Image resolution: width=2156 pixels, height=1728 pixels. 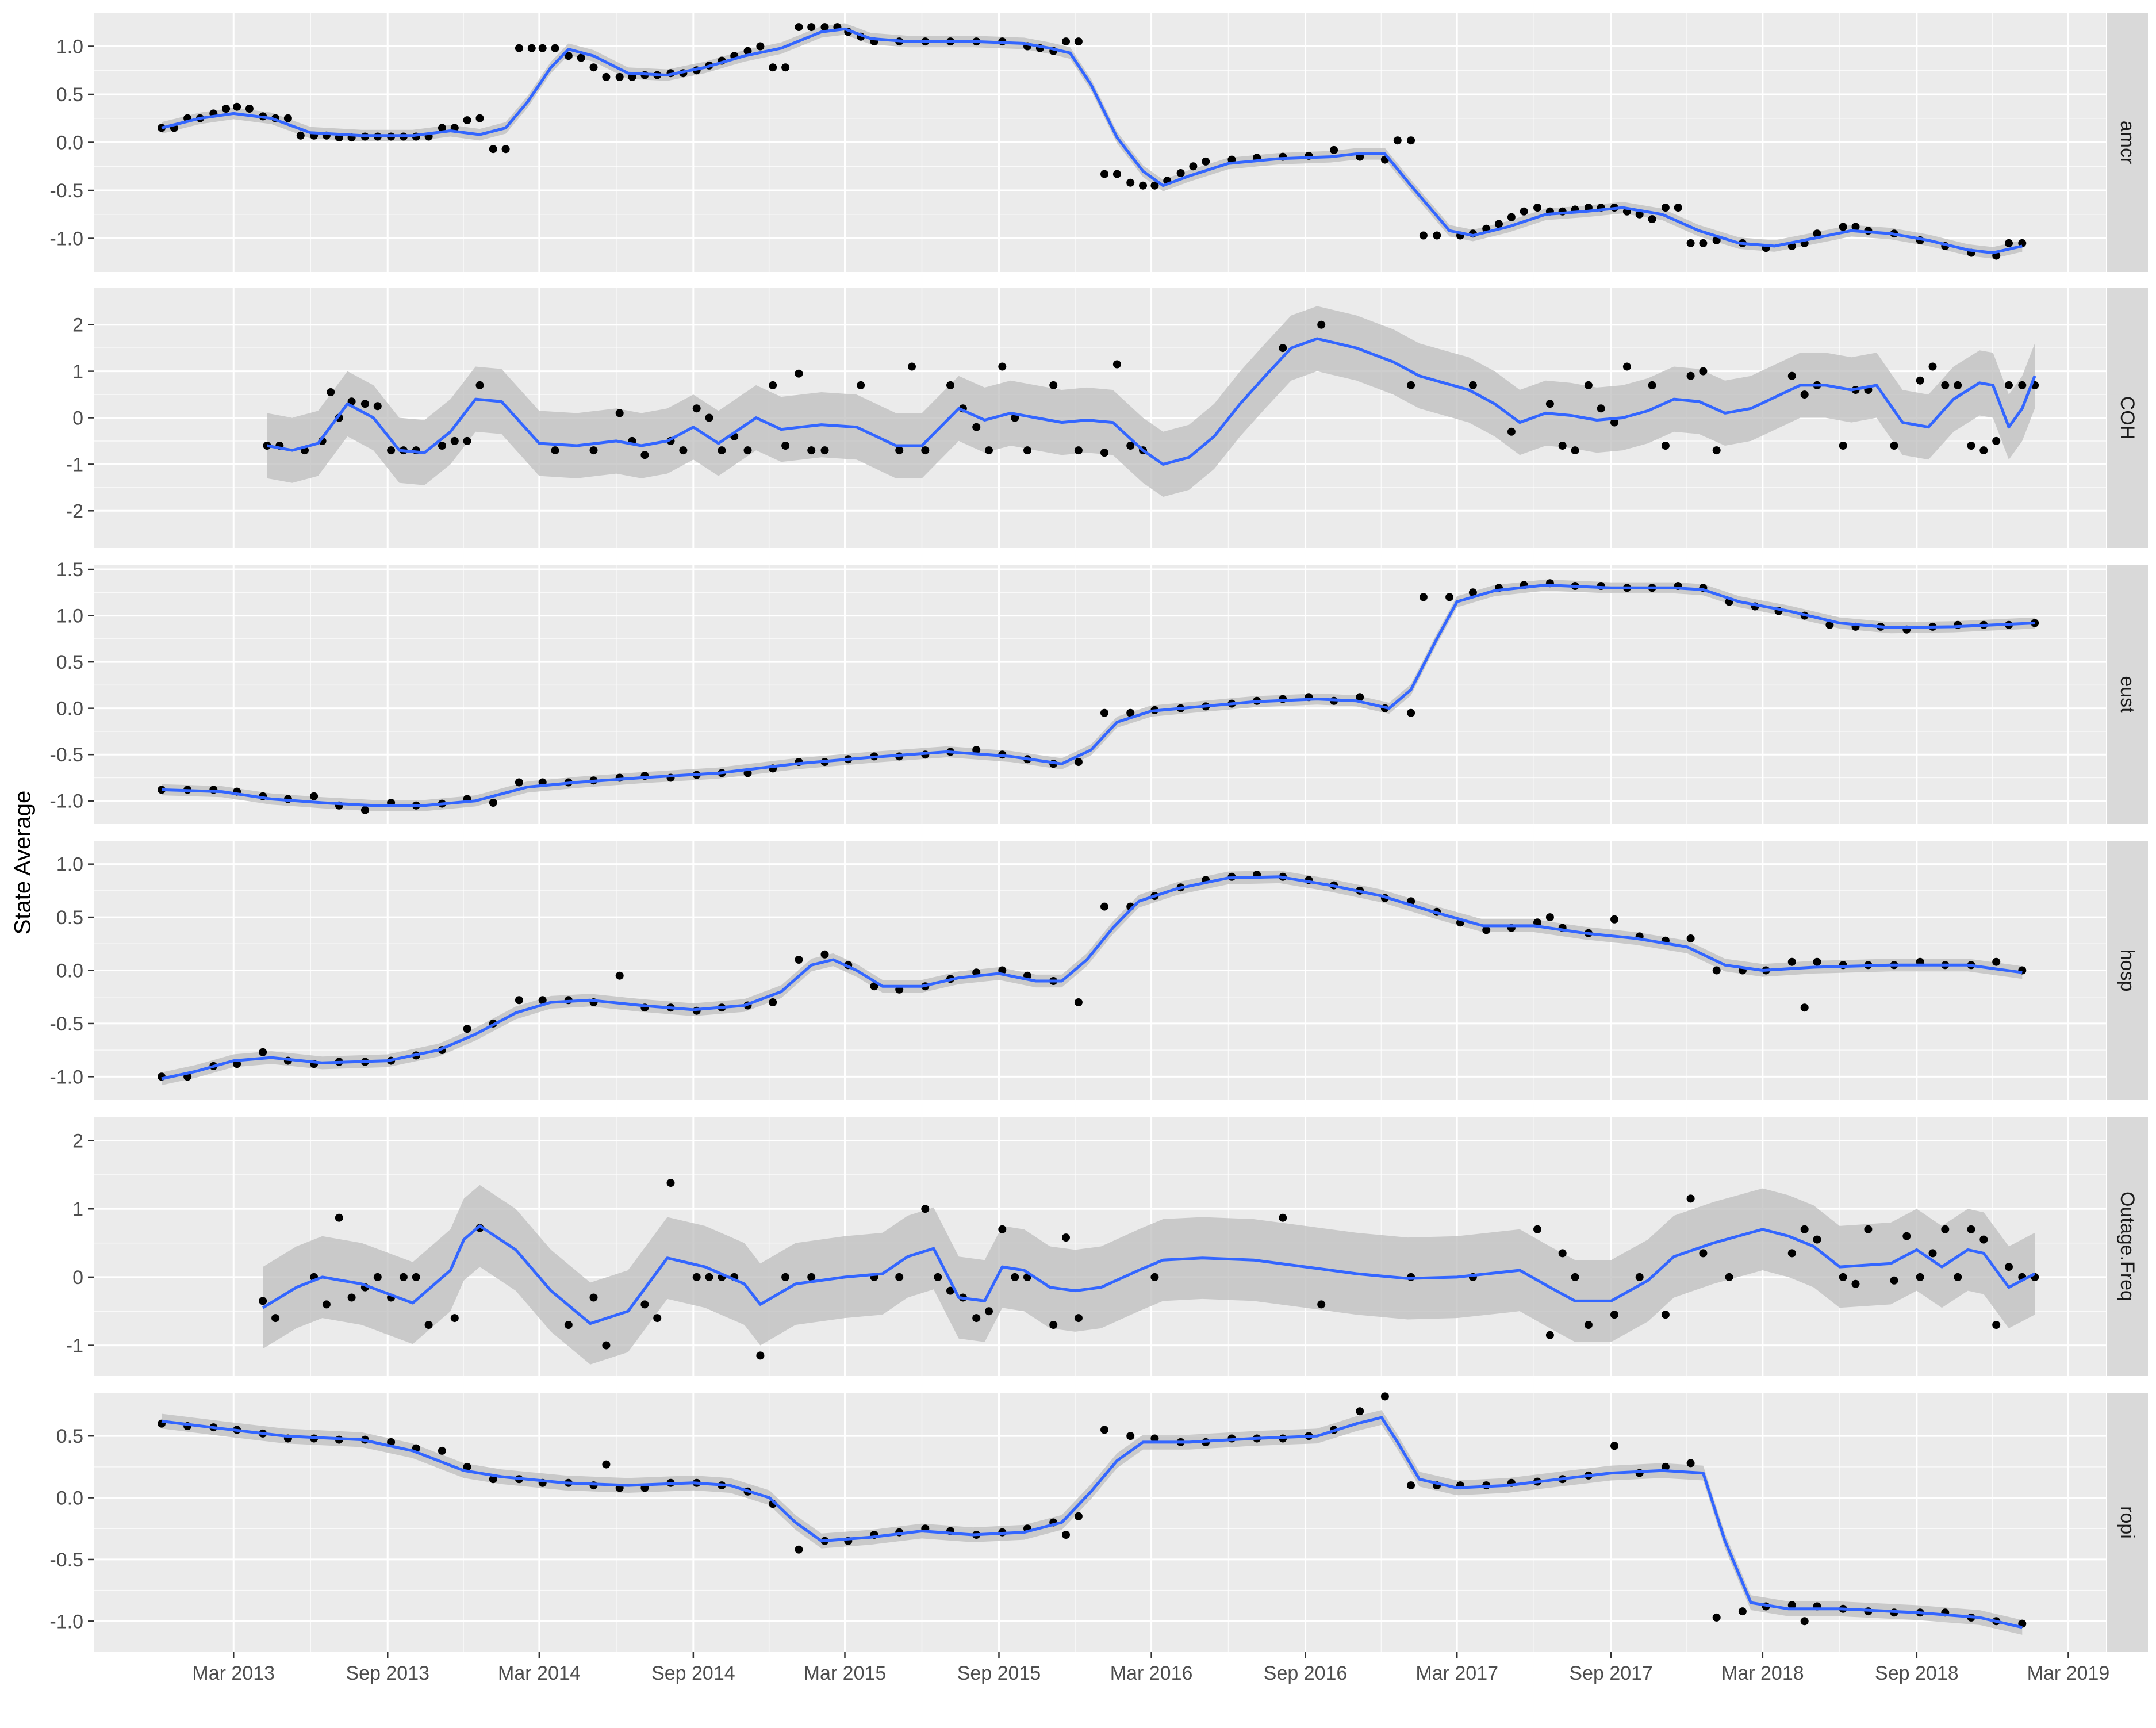 I want to click on facet-strip-label: Outage.Freq, so click(x=2127, y=1246).